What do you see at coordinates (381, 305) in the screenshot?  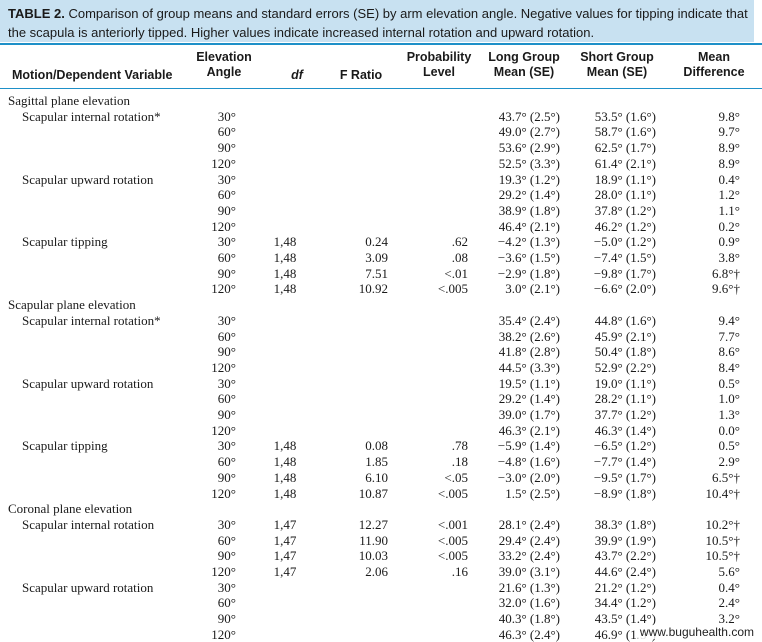 I see `section-row: Scapular plane elevation` at bounding box center [381, 305].